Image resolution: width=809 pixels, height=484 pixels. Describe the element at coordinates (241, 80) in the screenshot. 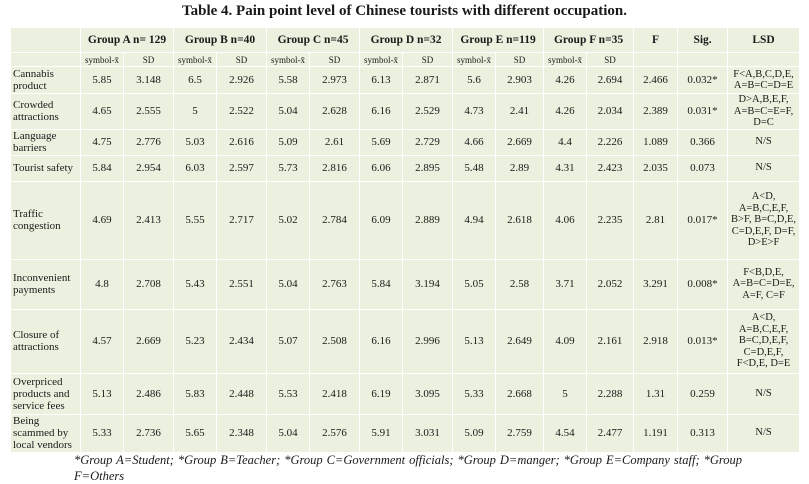

I see `cell-sd: 2.926` at that location.